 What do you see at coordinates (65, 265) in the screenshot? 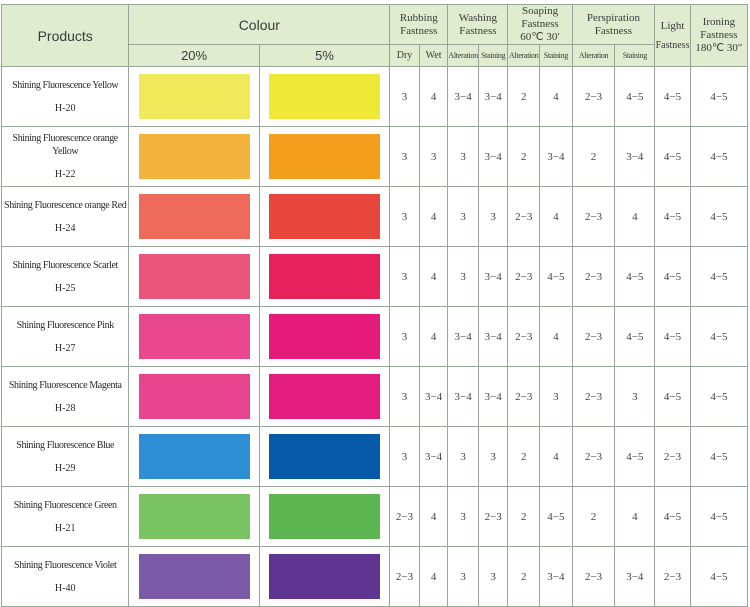
I see `product-name: Shining Fluorescence Scarlet` at bounding box center [65, 265].